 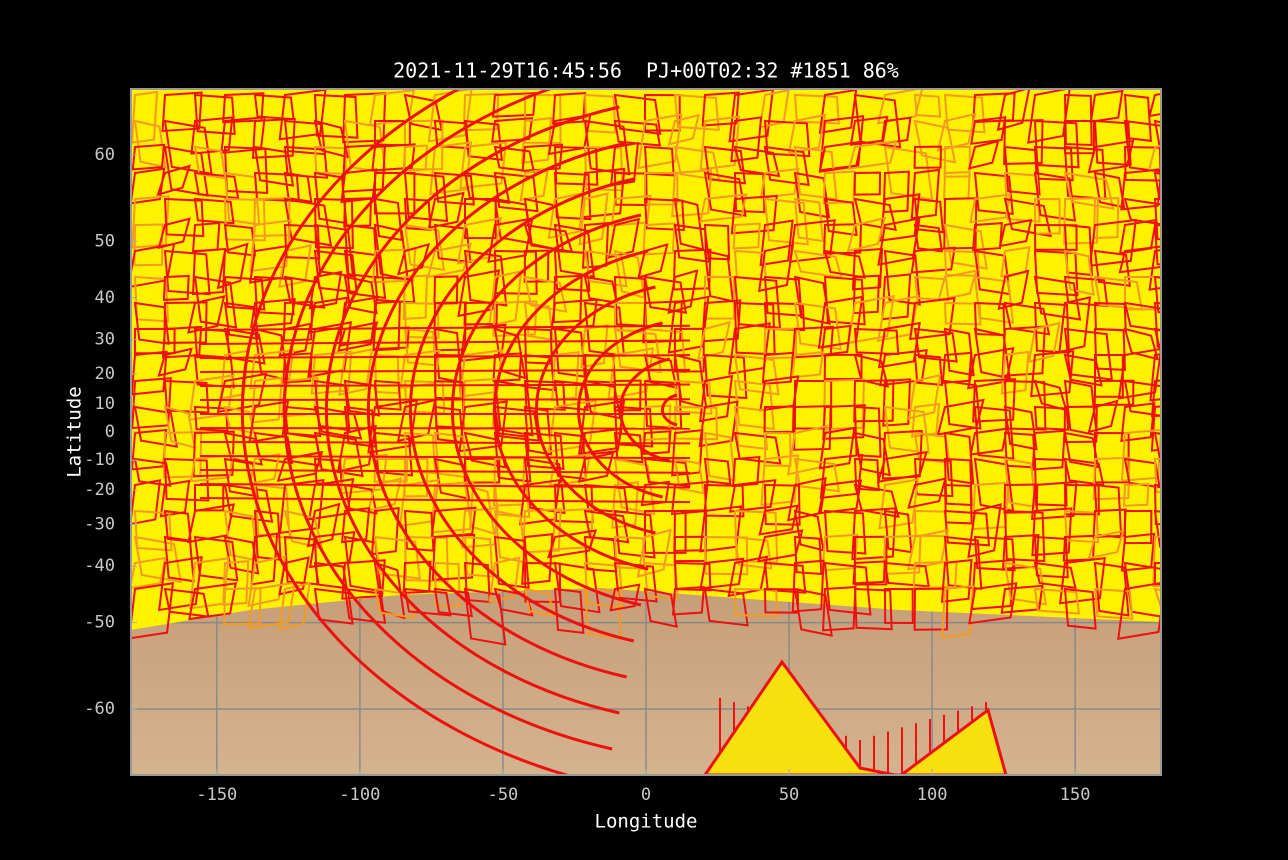 What do you see at coordinates (99, 566) in the screenshot?
I see `y-tick-label: -40` at bounding box center [99, 566].